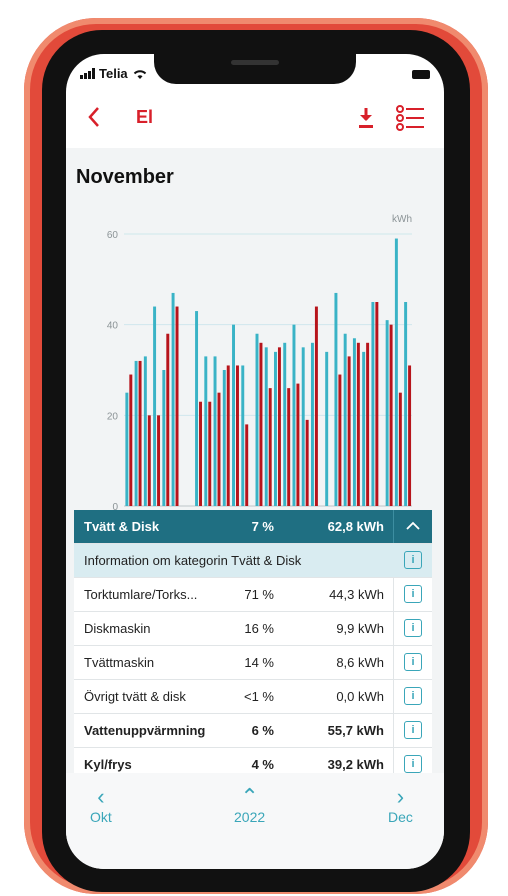 Image resolution: width=508 pixels, height=896 pixels. I want to click on table-row: Tvättmaskin 14 % 8,6 kWh i, so click(253, 663).